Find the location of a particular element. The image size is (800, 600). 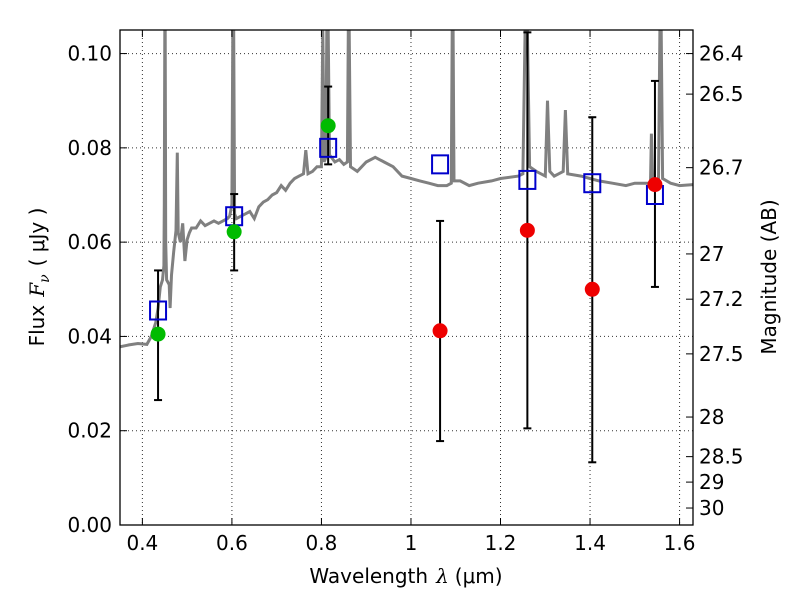

right-tick-label: 28 is located at coordinates (711, 417).